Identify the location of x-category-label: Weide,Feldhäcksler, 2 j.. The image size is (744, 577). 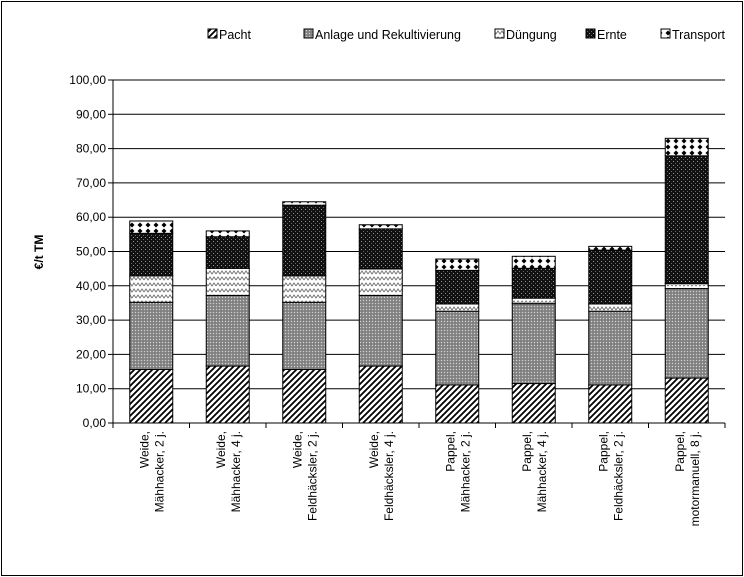
(304, 476).